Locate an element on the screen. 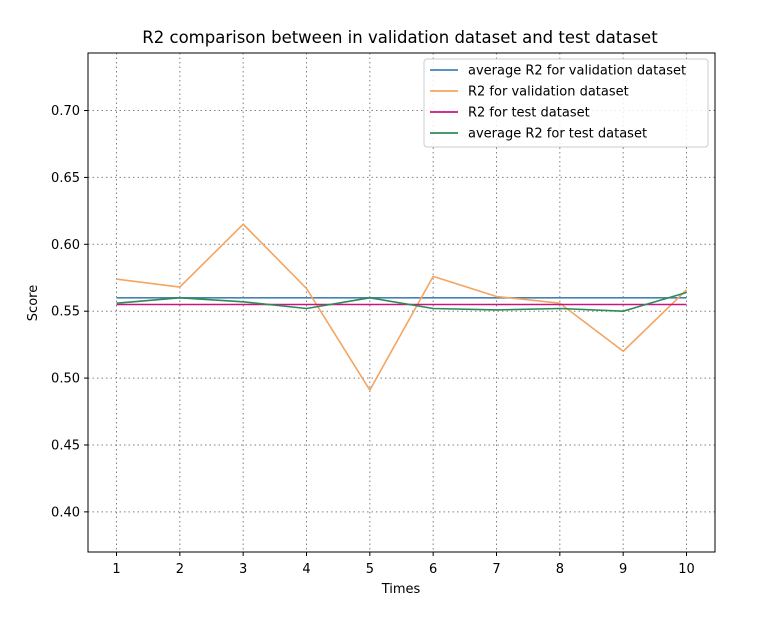 The image size is (758, 621). x-tick-label: 3 is located at coordinates (243, 569).